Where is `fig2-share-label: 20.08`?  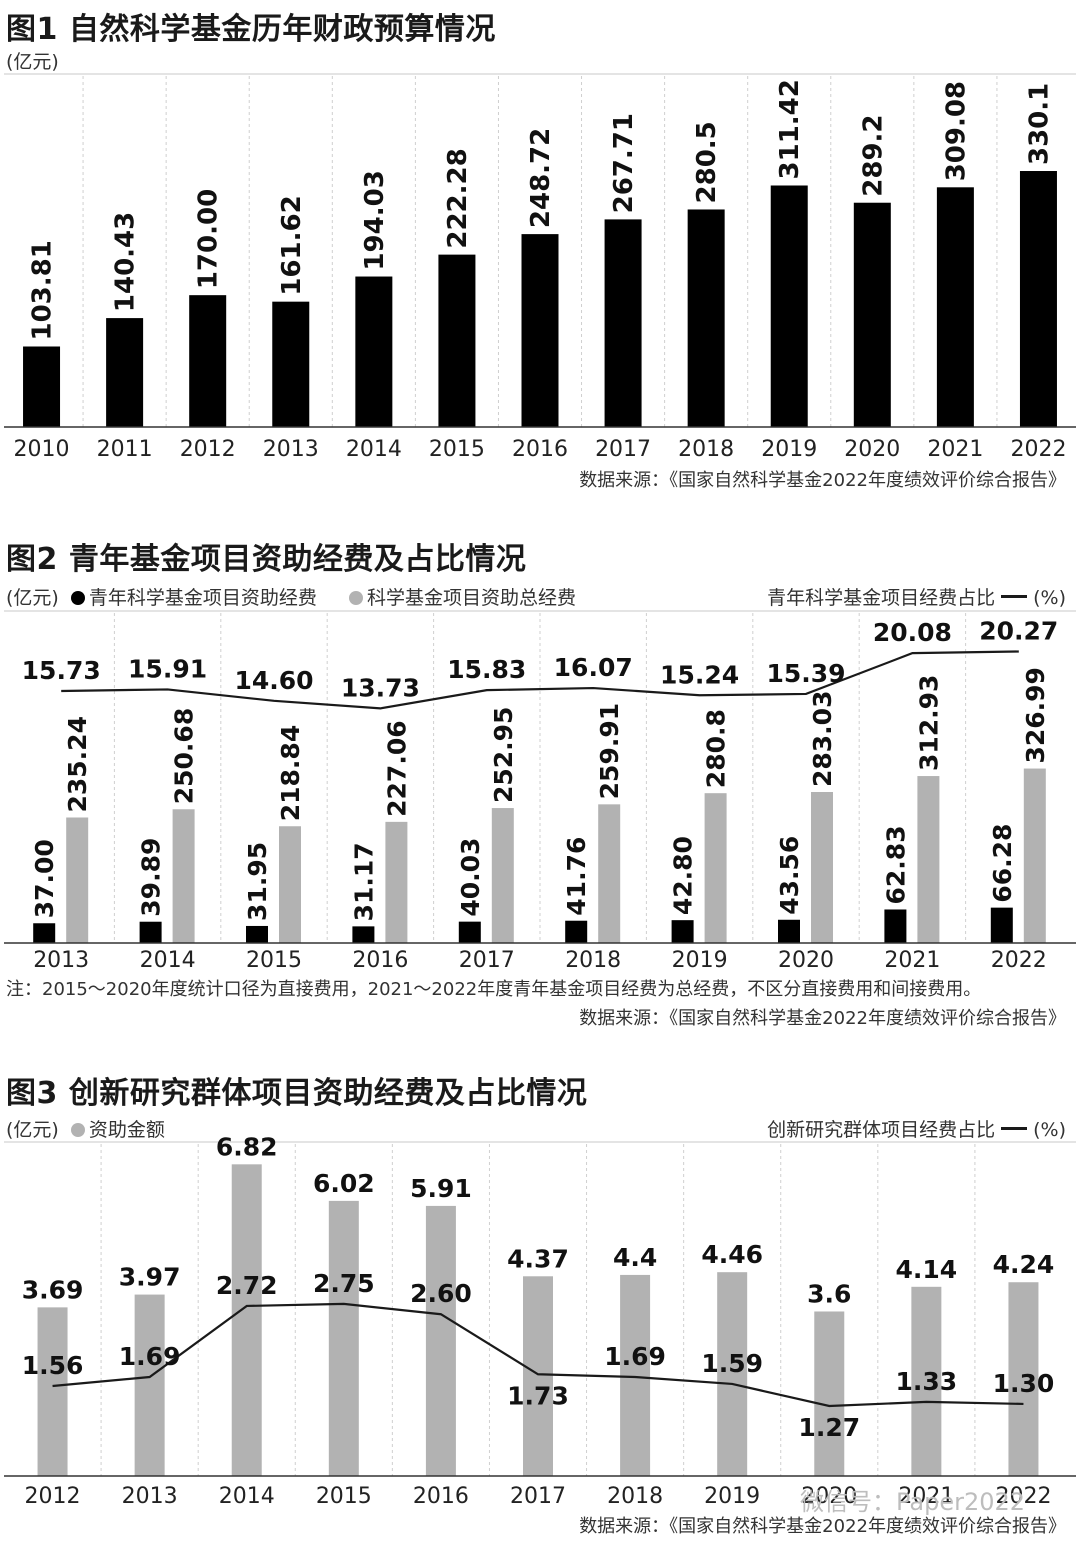
fig2-share-label: 20.08 is located at coordinates (912, 632).